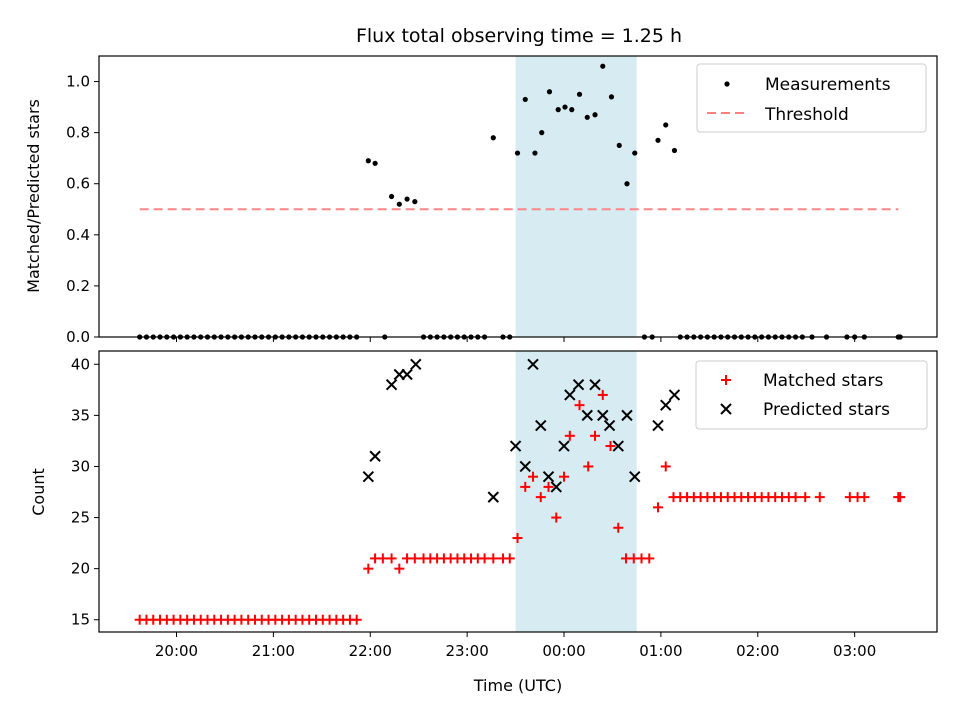 This screenshot has height=720, width=960. Describe the element at coordinates (757, 651) in the screenshot. I see `x-tick-label-6: 02:00` at that location.